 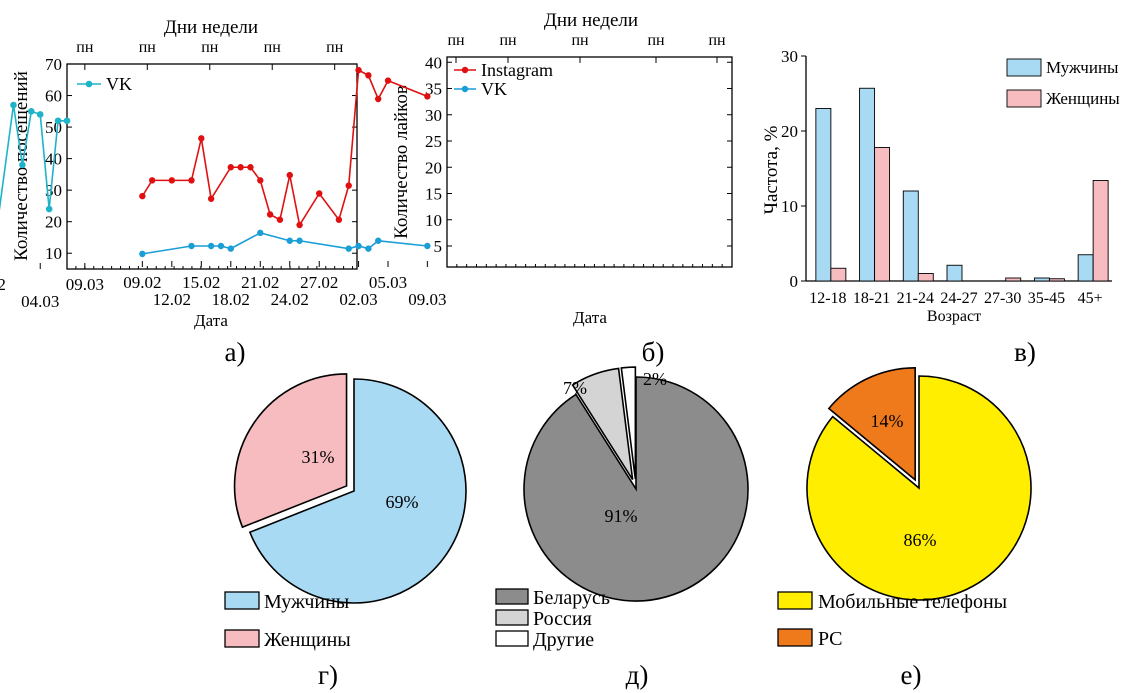 What do you see at coordinates (328, 675) in the screenshot?
I see `panel-label-g: г)` at bounding box center [328, 675].